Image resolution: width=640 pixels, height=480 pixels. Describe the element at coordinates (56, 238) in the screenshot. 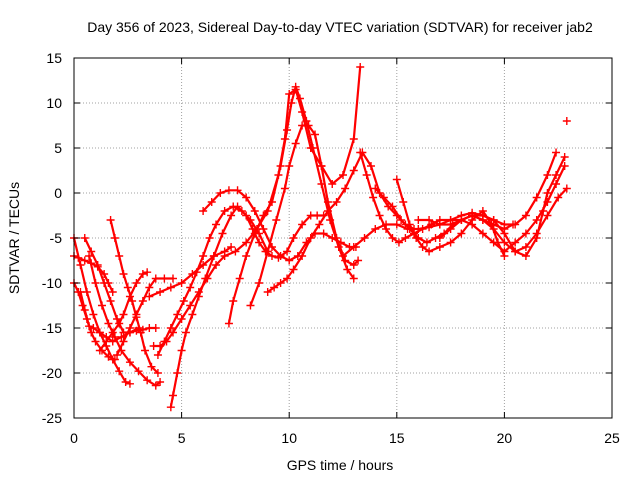

I see `y-tick-label: -5` at that location.